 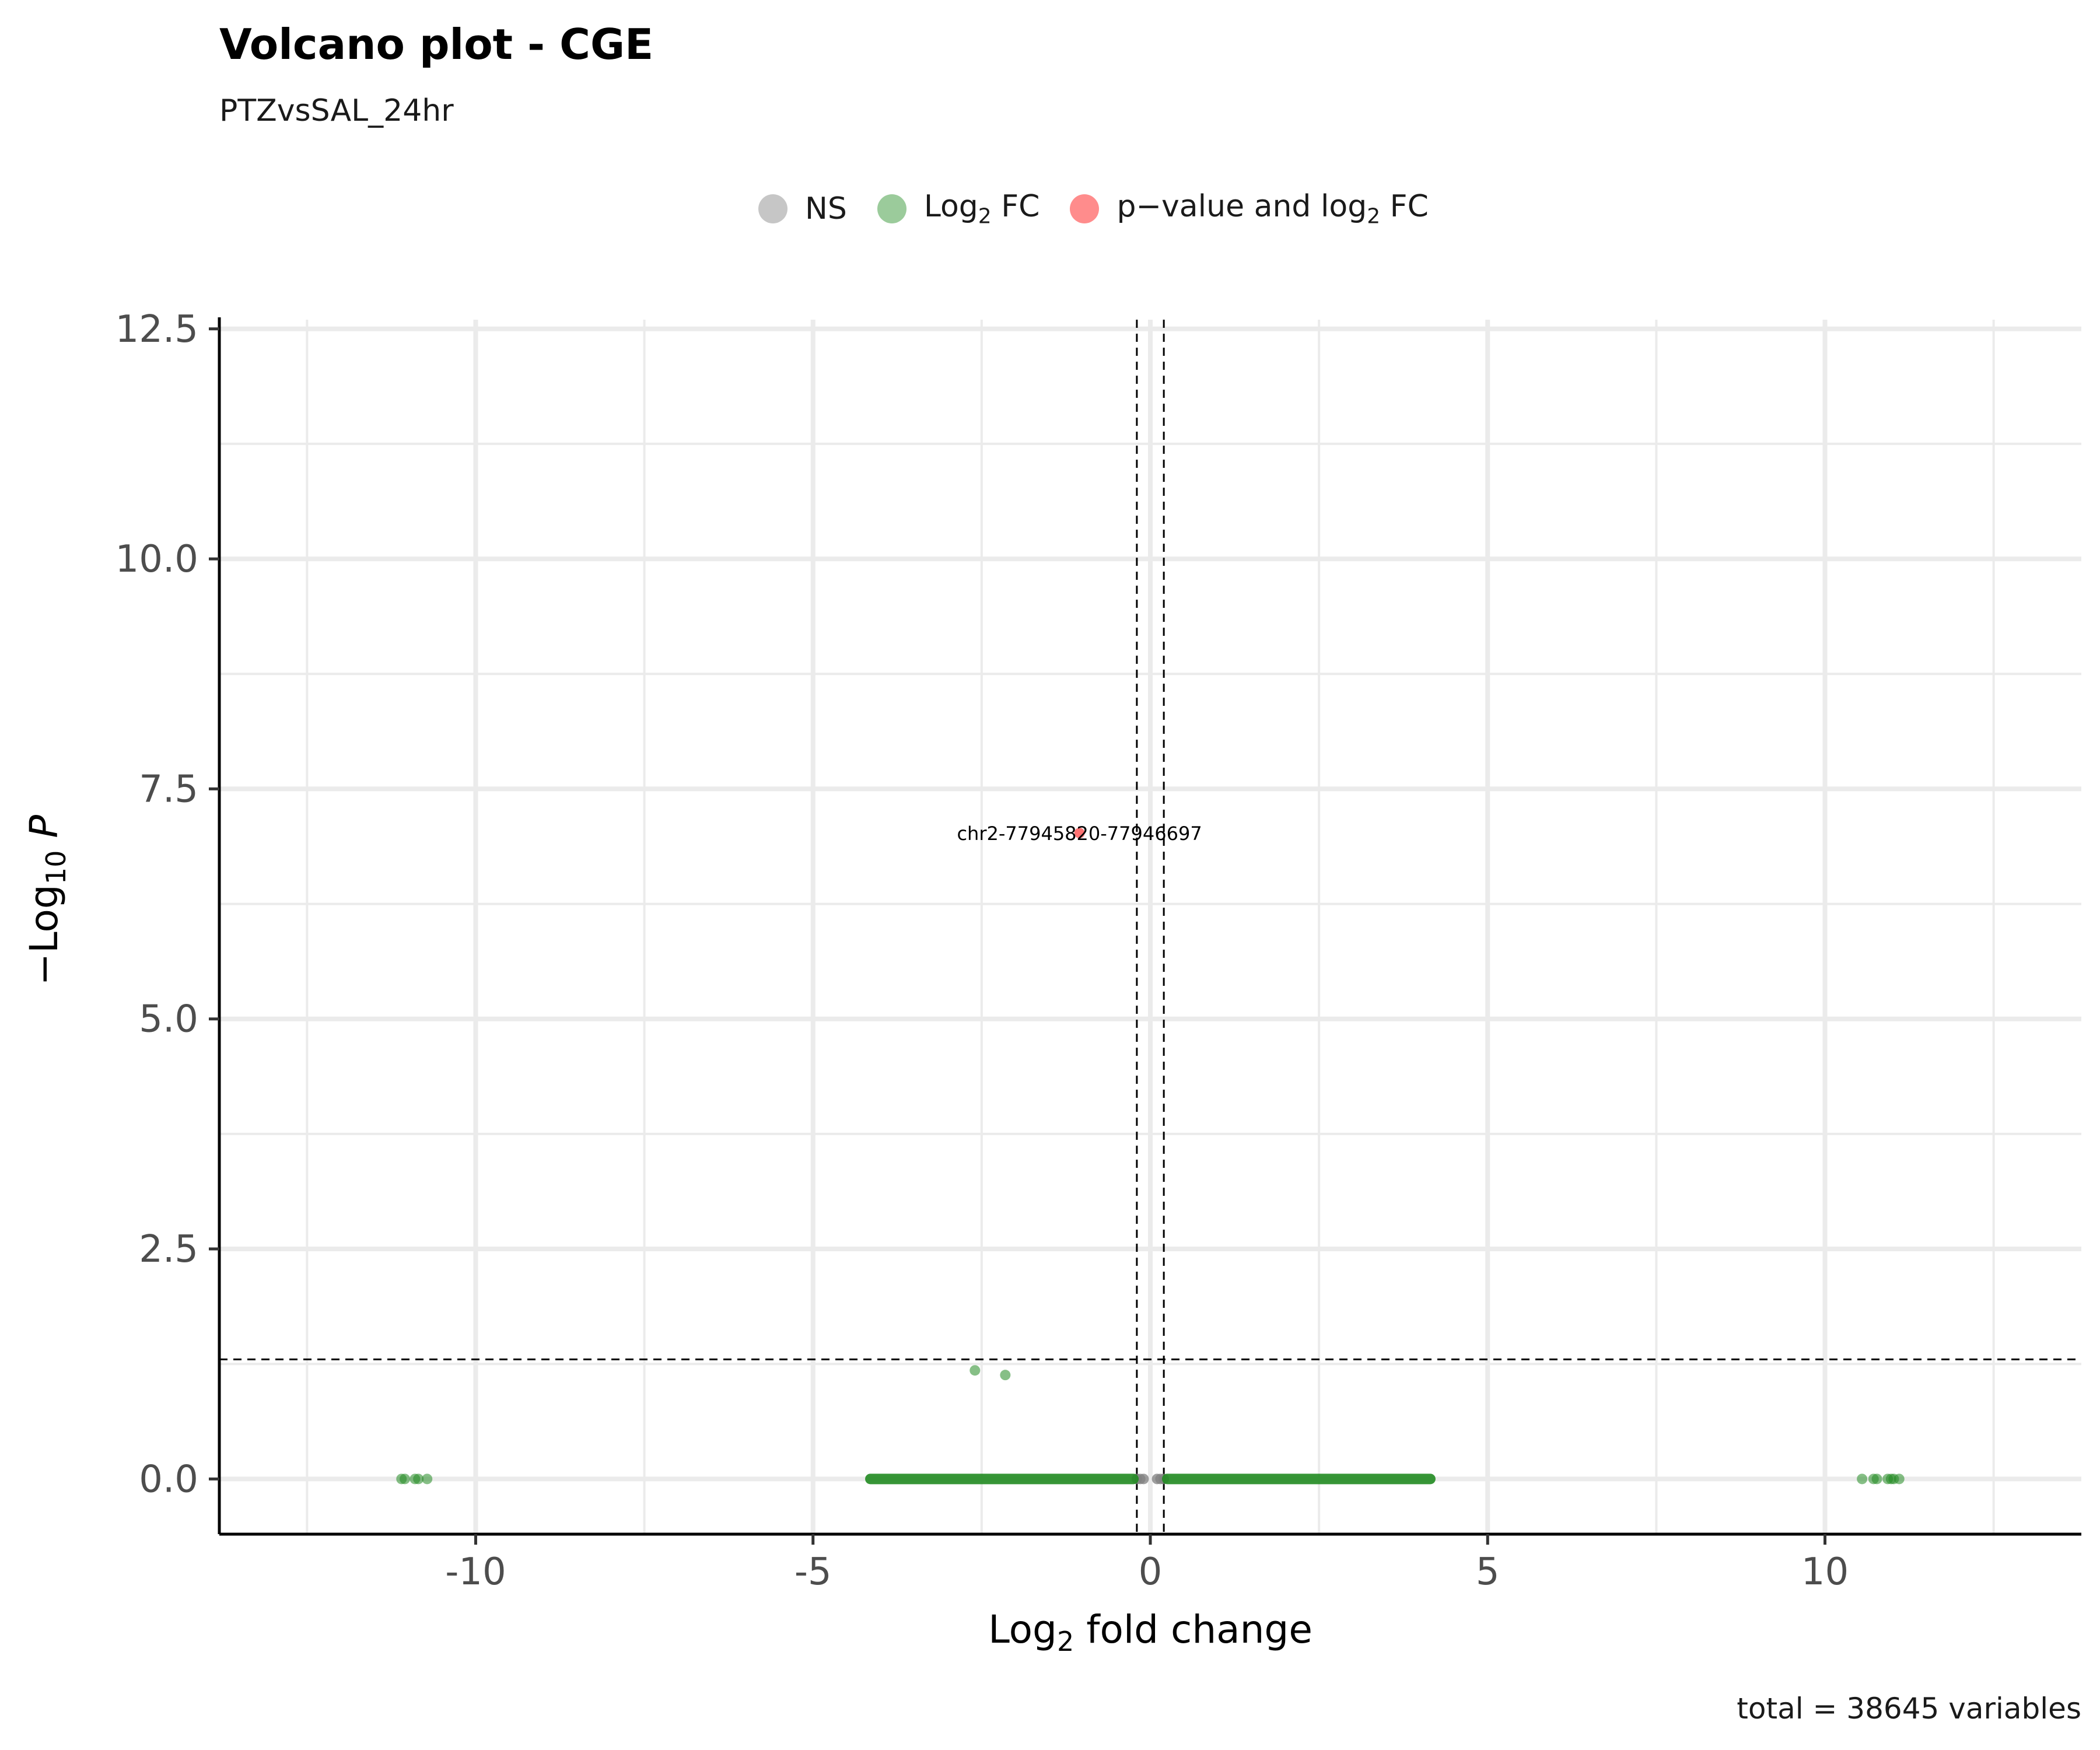 What do you see at coordinates (168, 1019) in the screenshot?
I see `y-tick-label: 5.0` at bounding box center [168, 1019].